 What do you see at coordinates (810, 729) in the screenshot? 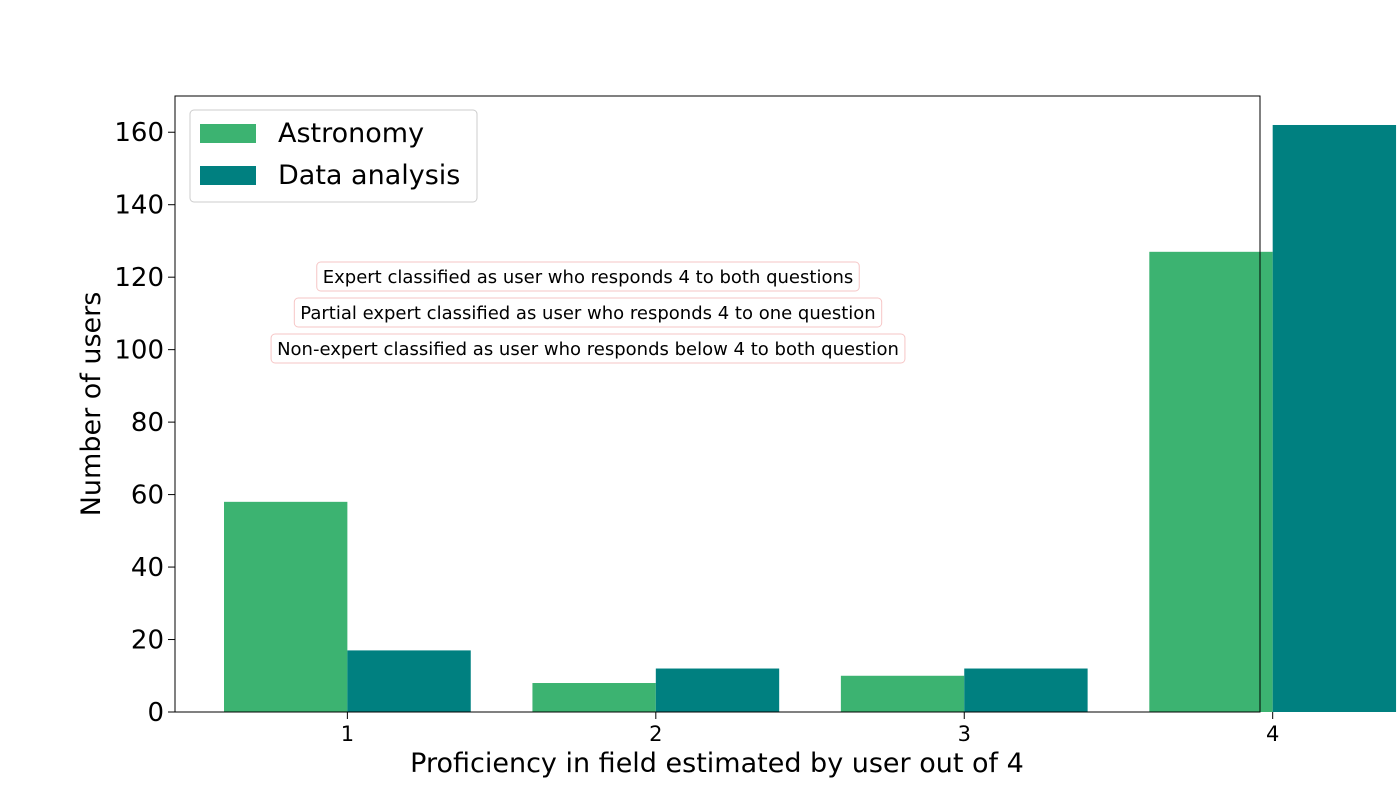
I see `x-axis: 1 2 3 4` at bounding box center [810, 729].